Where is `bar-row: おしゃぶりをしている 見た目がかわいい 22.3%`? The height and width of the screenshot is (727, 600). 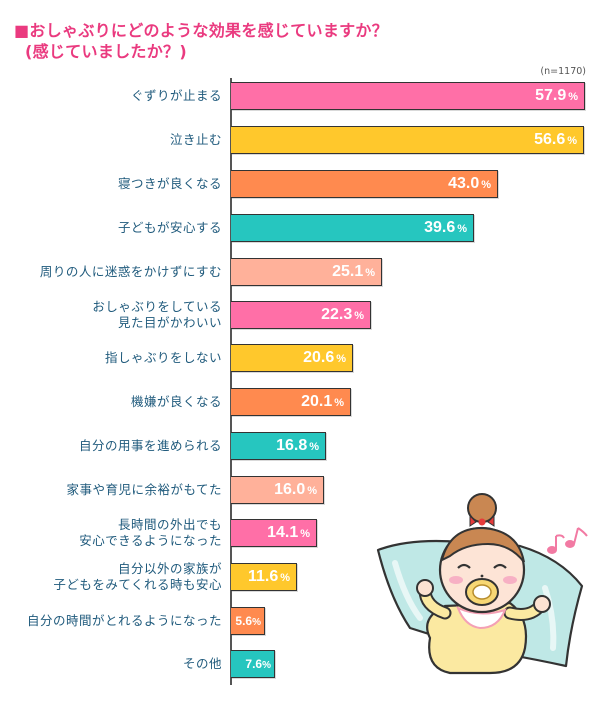
bar-row: おしゃぶりをしている 見た目がかわいい 22.3% is located at coordinates (300, 314).